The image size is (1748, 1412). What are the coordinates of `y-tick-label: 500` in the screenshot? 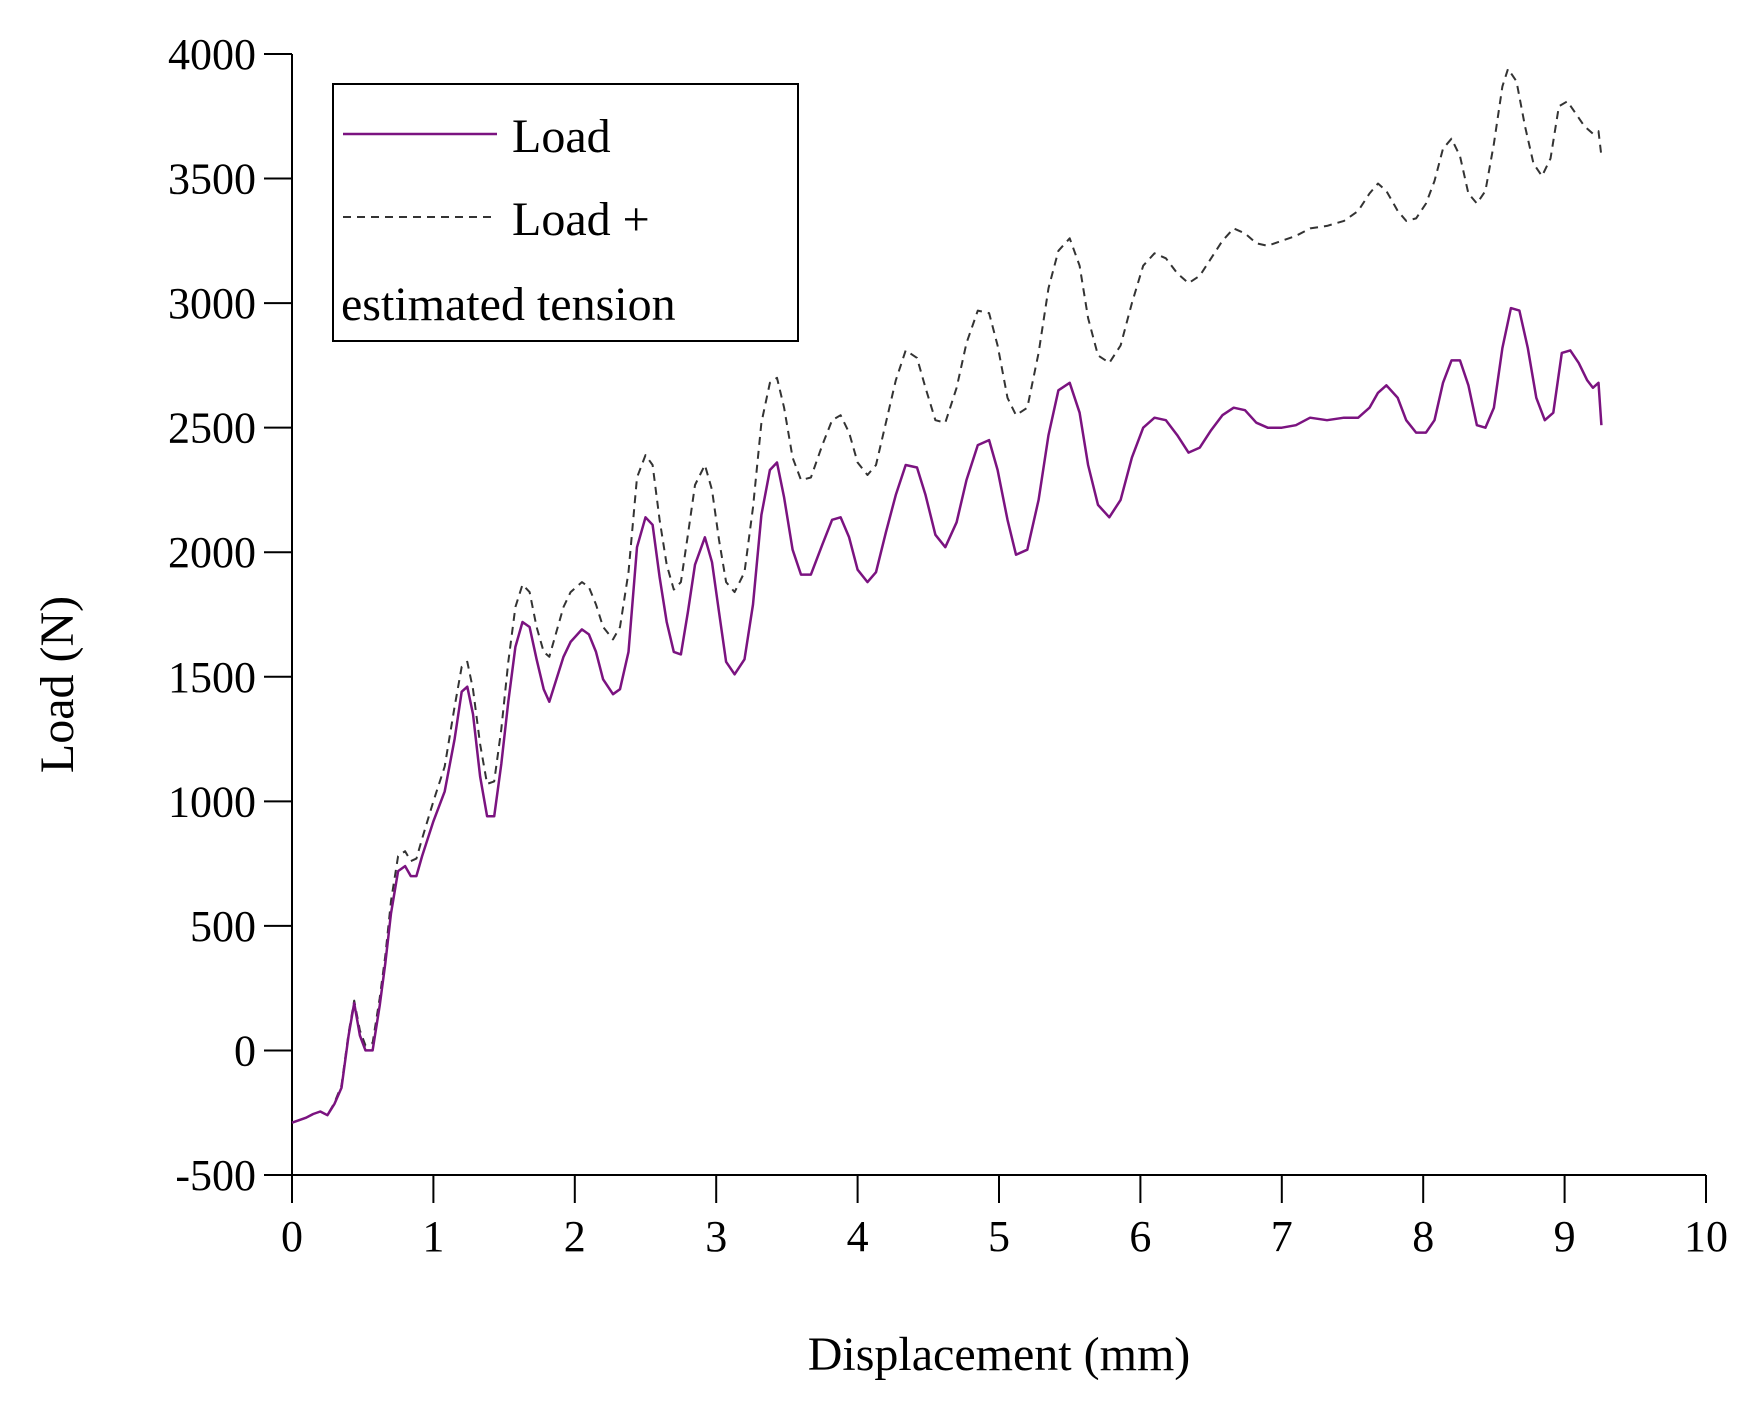 It's located at (223, 926).